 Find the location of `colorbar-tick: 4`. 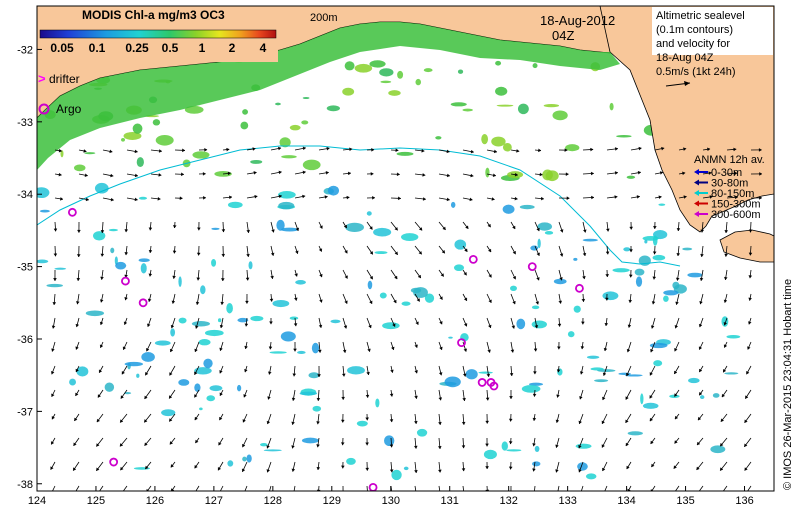

colorbar-tick: 4 is located at coordinates (263, 48).